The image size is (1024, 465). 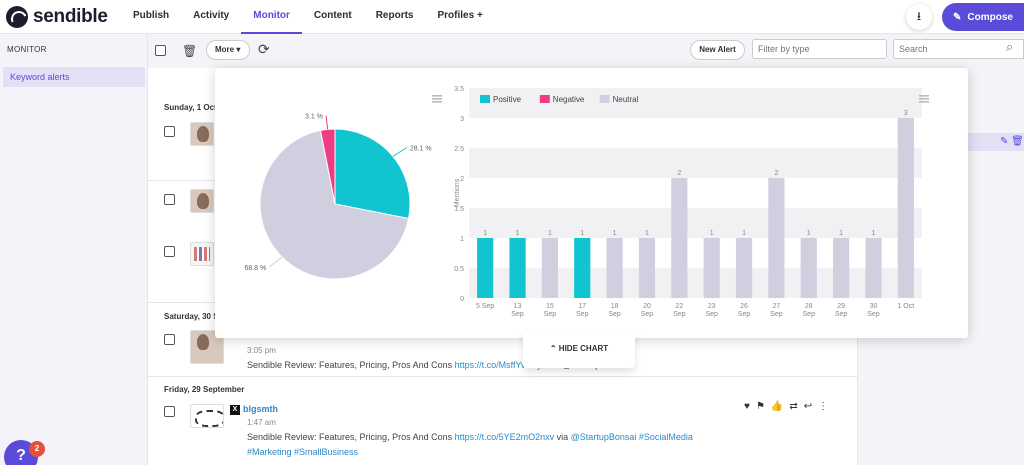 I want to click on x-twitter-icon: X, so click(x=235, y=410).